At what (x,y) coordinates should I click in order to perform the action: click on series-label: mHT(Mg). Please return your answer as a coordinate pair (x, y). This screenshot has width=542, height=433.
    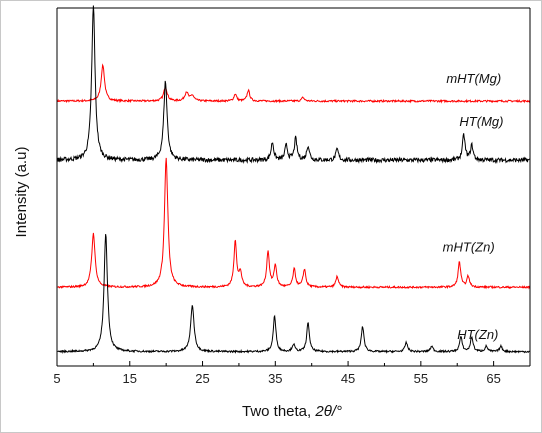
    Looking at the image, I should click on (473, 78).